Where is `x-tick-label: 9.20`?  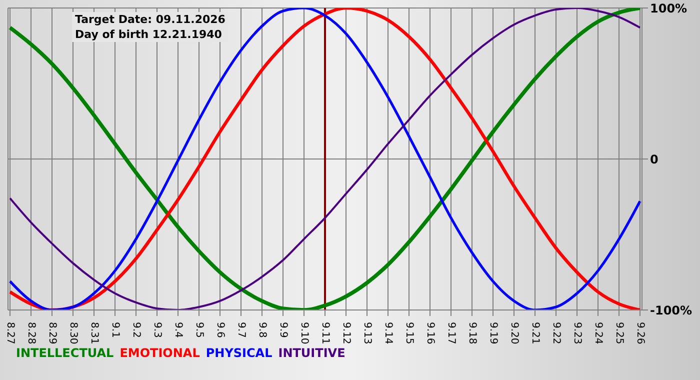 x-tick-label: 9.20 is located at coordinates (514, 333).